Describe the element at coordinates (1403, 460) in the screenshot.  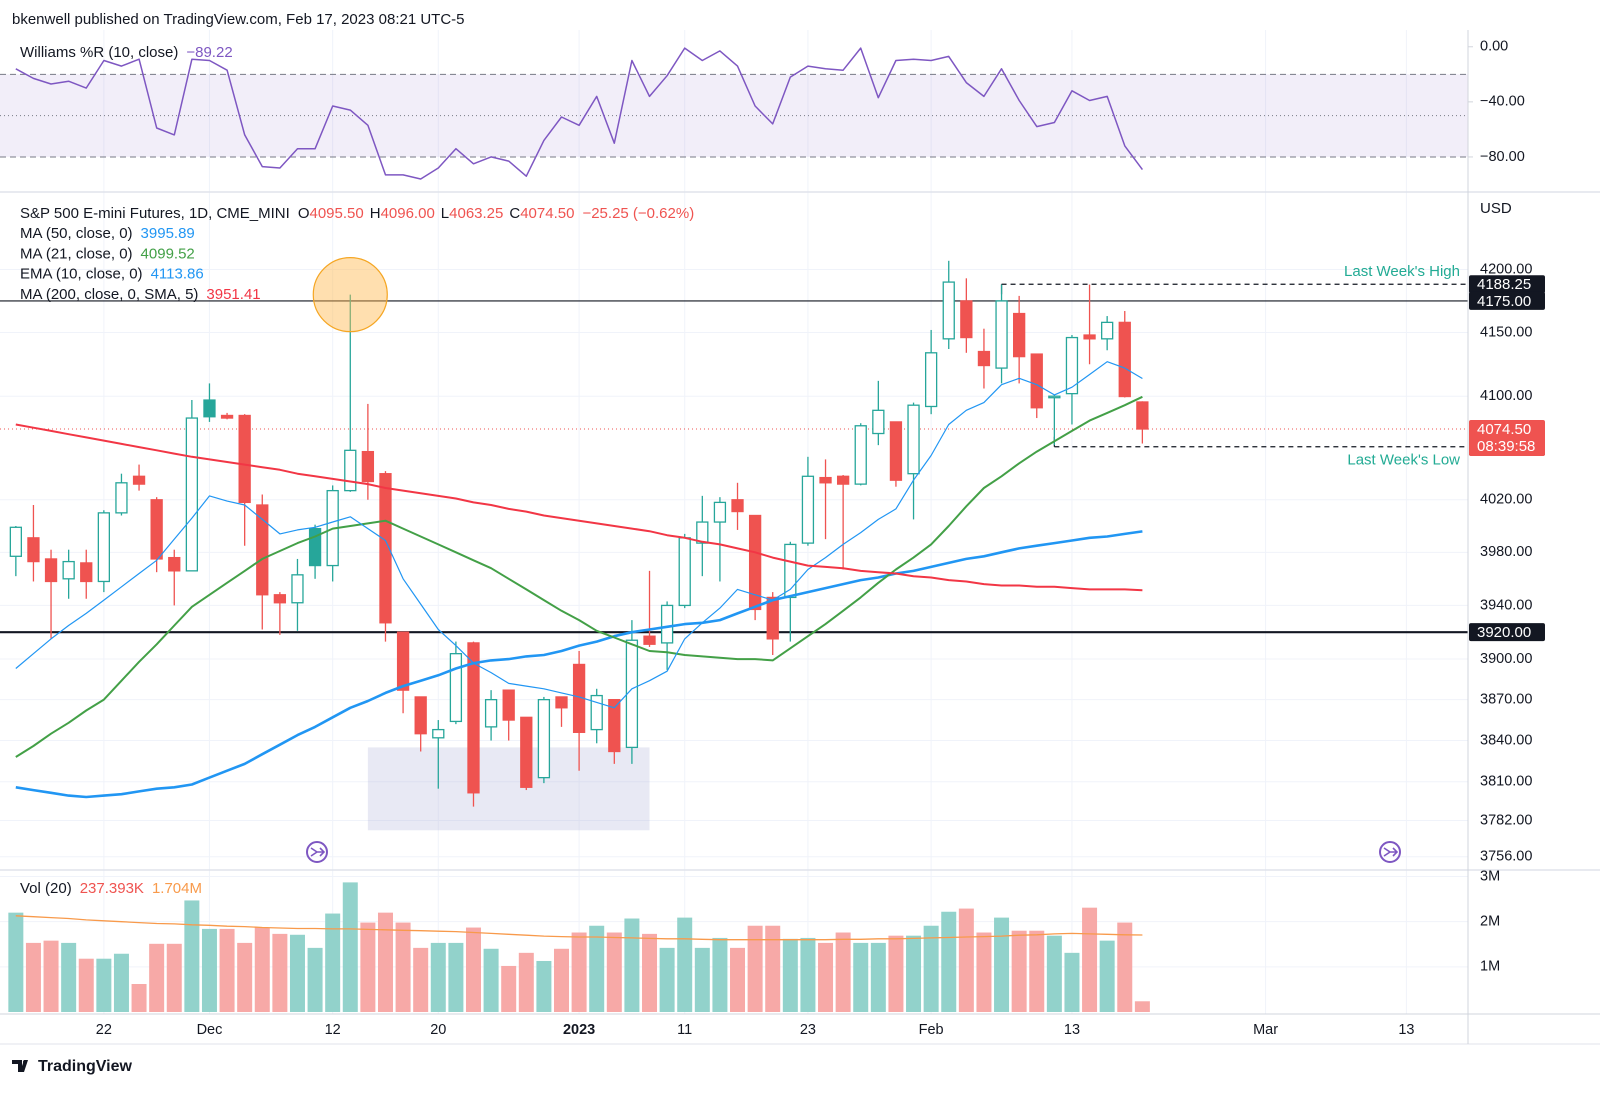
I see `level-annotation: Last Week's Low` at that location.